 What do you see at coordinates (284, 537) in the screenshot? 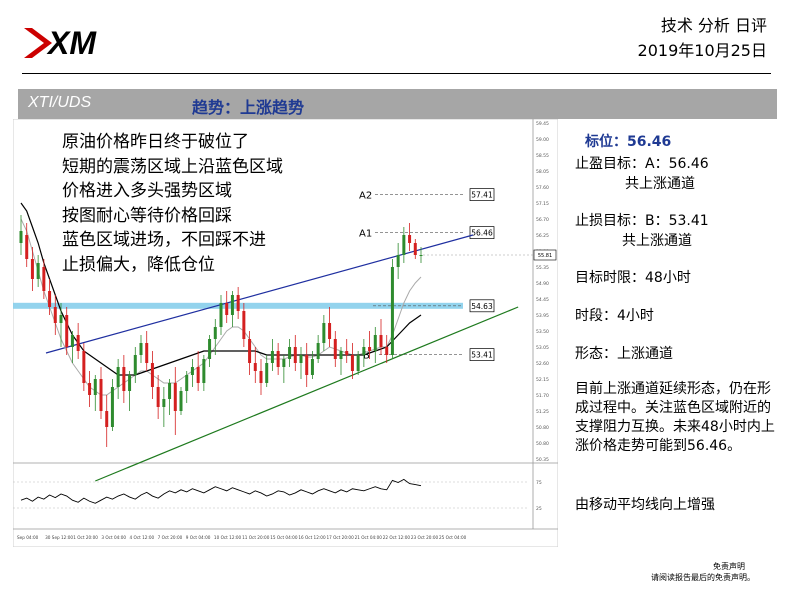
I see `time-tick-label: 15 Oct 04:00` at bounding box center [284, 537].